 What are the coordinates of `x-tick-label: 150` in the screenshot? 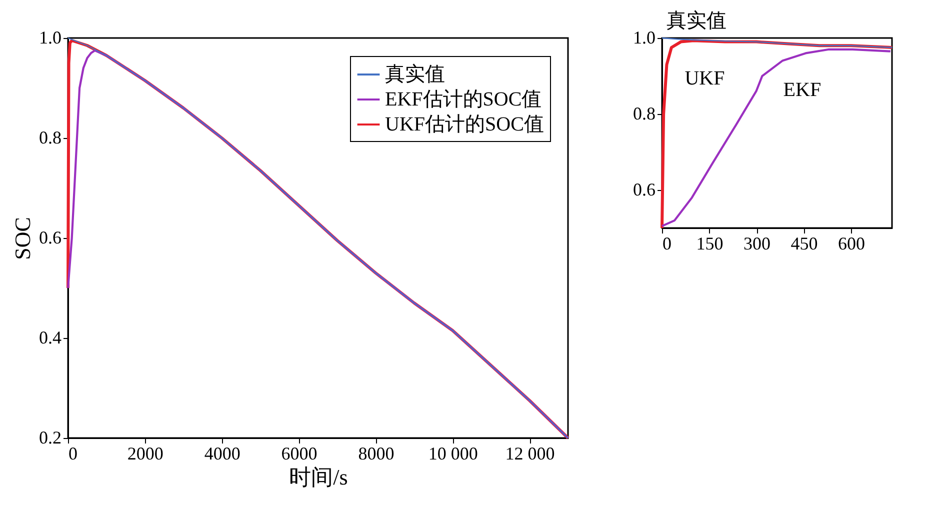 It's located at (710, 244).